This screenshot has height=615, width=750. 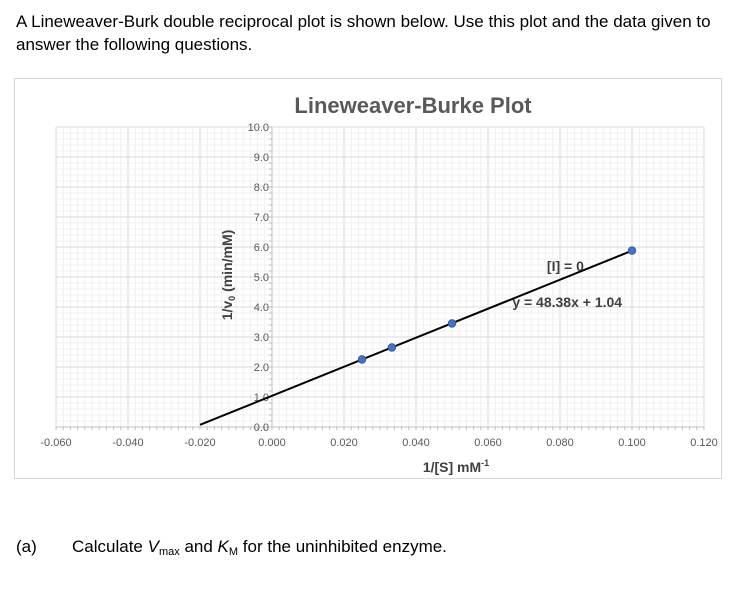 What do you see at coordinates (413, 105) in the screenshot?
I see `chart-title: Lineweaver-Burke Plot` at bounding box center [413, 105].